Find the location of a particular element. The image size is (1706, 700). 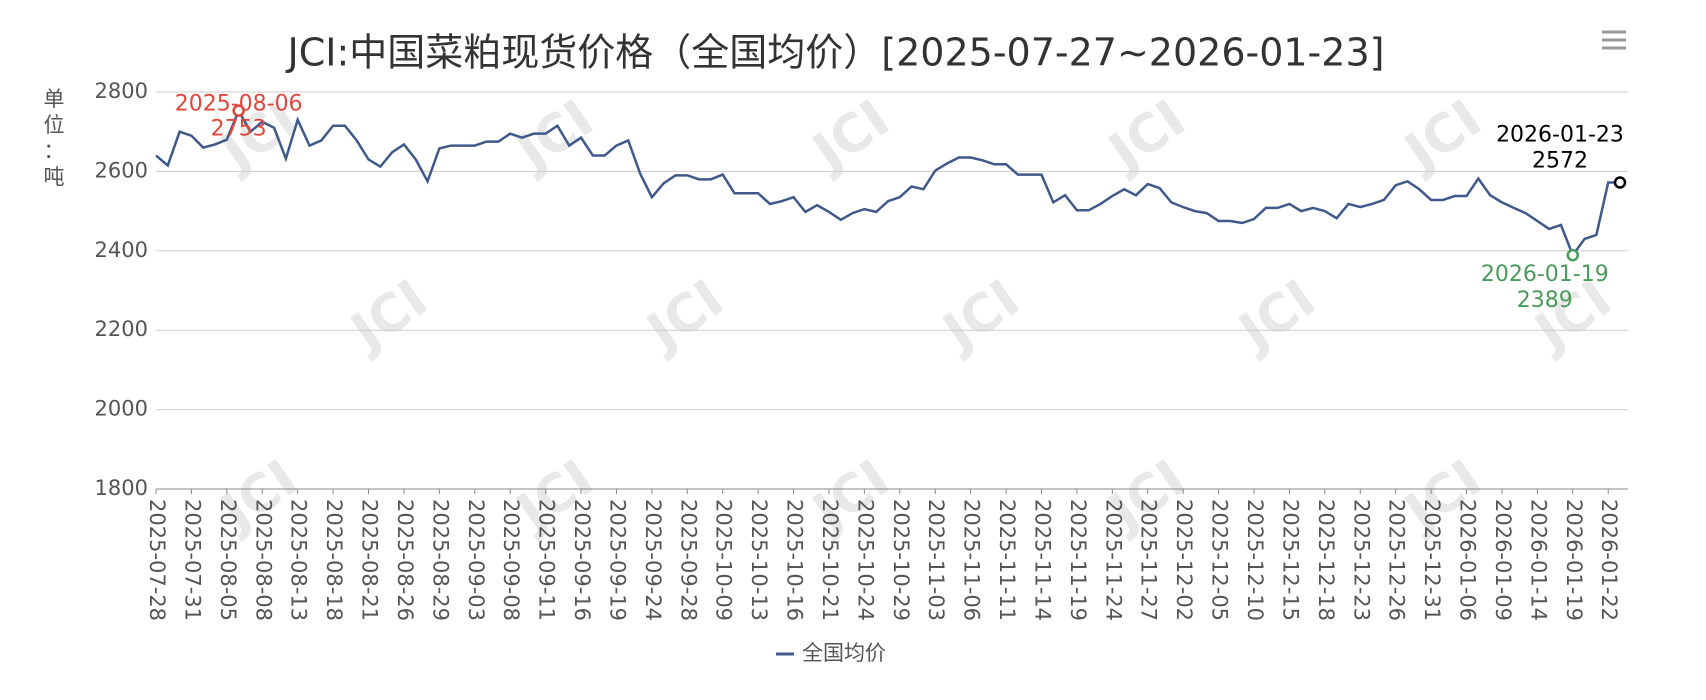

x-tick-label: 2026-01-14 is located at coordinates (1538, 560).